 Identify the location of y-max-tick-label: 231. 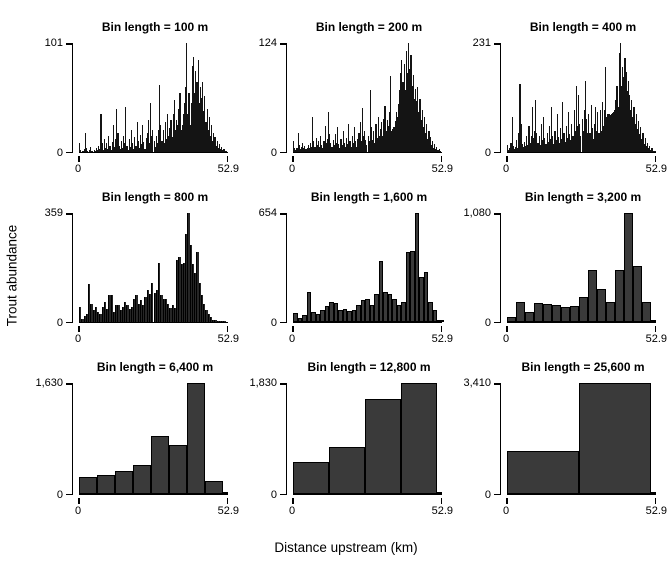
(481, 43).